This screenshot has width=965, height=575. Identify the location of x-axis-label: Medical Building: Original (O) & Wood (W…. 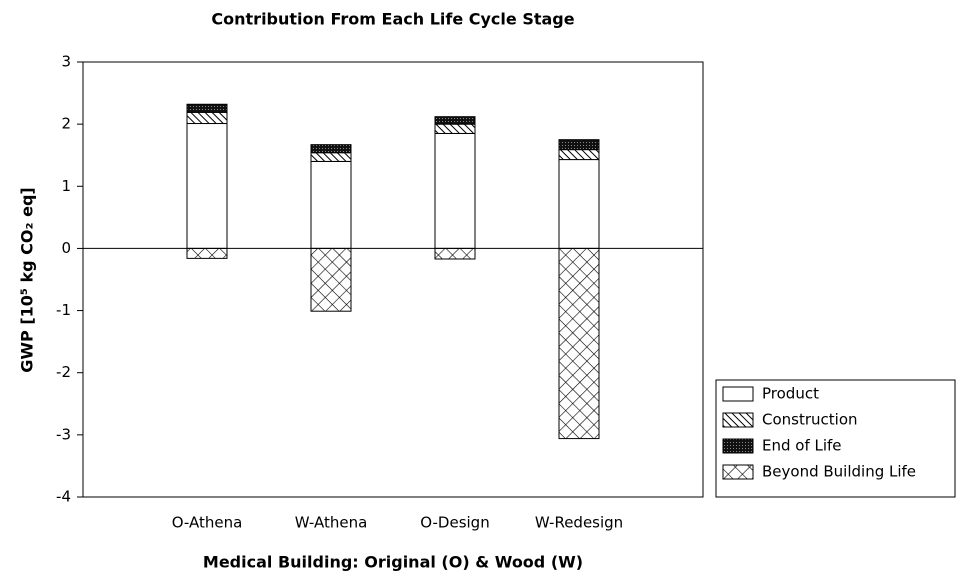
(393, 562).